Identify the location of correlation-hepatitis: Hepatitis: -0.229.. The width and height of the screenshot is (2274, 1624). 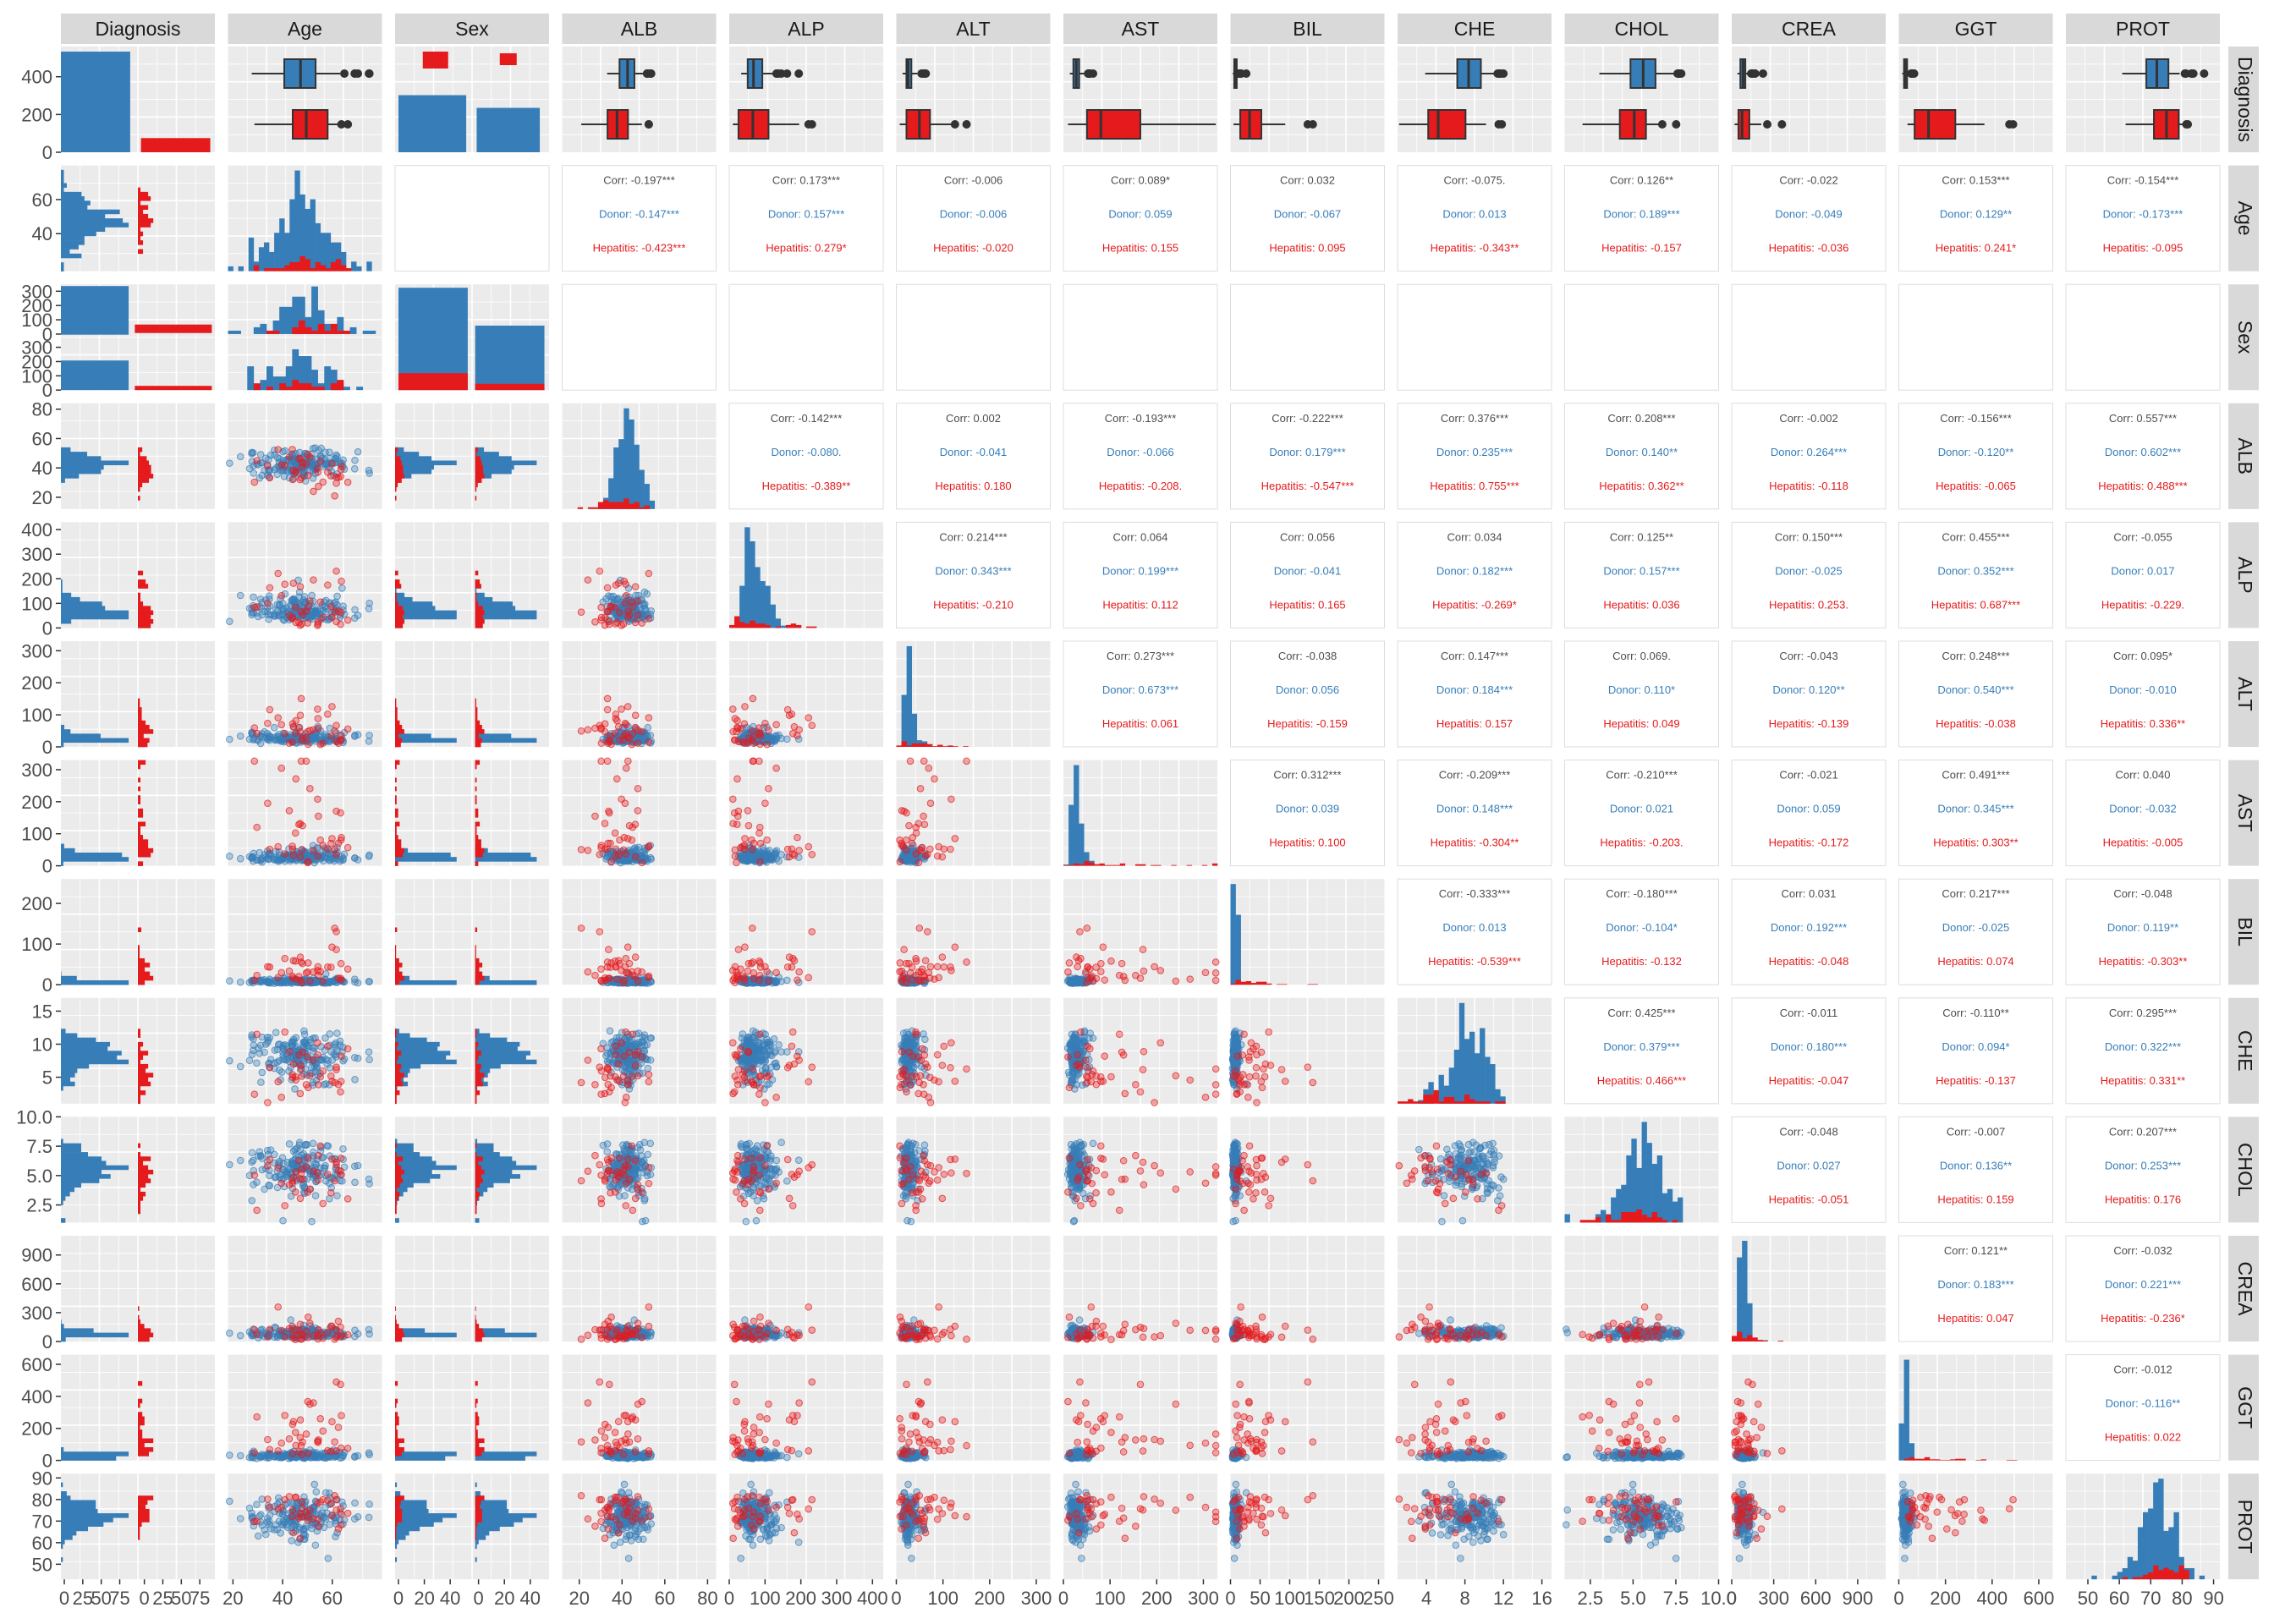
(2142, 604).